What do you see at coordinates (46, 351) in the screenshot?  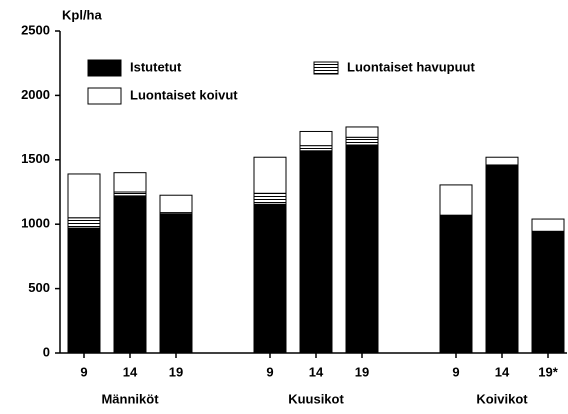 I see `y-tick-label: 0` at bounding box center [46, 351].